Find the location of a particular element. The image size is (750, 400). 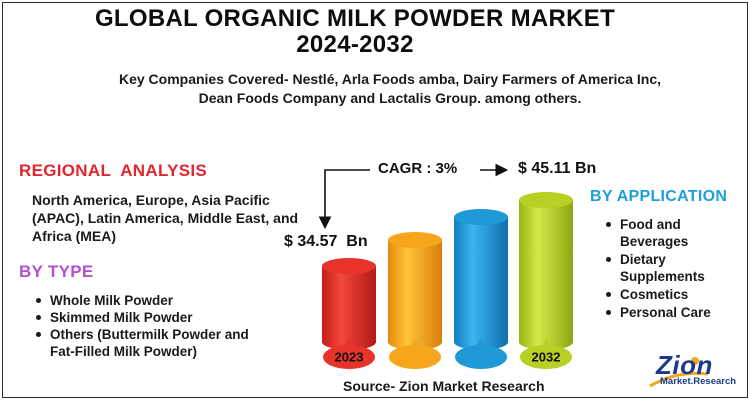

year-badges-group: 2023 2032 is located at coordinates (447, 353).